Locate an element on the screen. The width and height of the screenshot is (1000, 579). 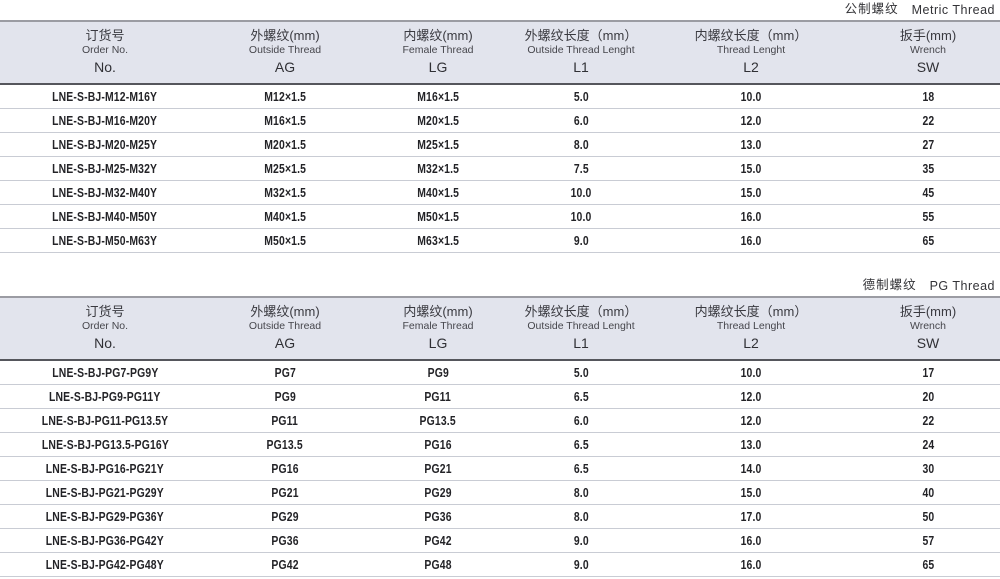
header-label-cn: 外螺纹(mm) is located at coordinates (285, 311).